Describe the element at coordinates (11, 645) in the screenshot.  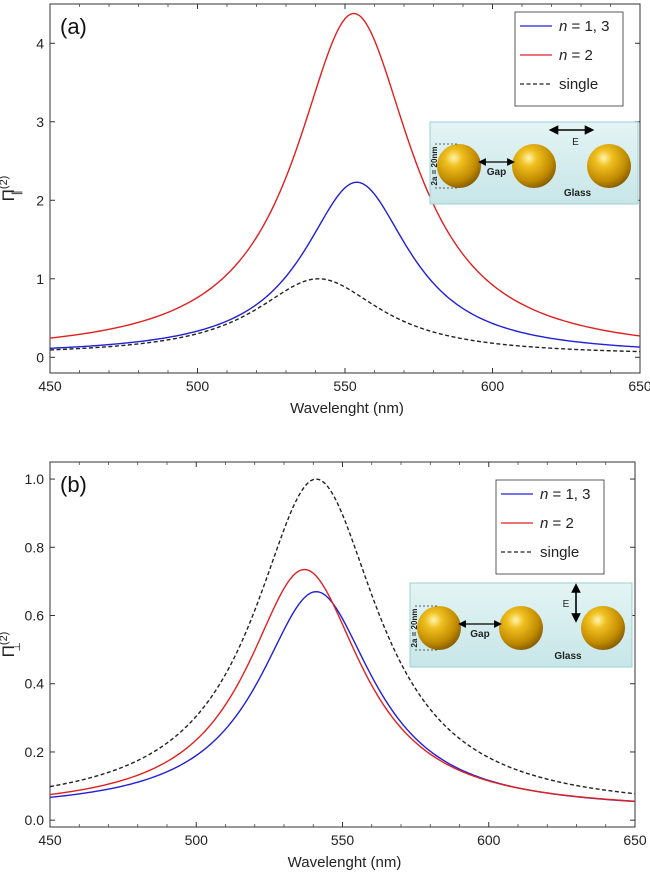
I see `y-axis-label: Π(2)⊥` at that location.